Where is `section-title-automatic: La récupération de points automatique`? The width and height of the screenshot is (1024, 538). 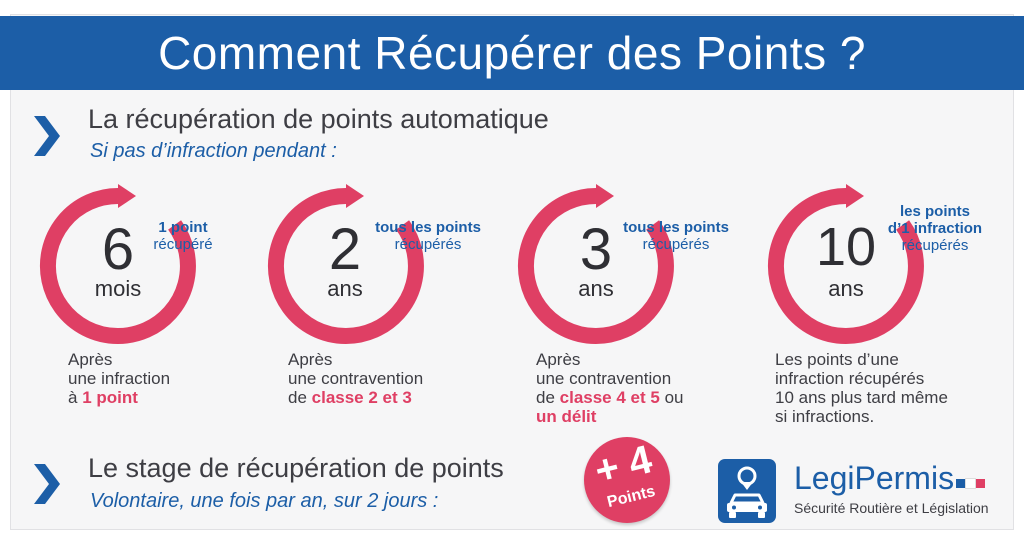 section-title-automatic: La récupération de points automatique is located at coordinates (318, 119).